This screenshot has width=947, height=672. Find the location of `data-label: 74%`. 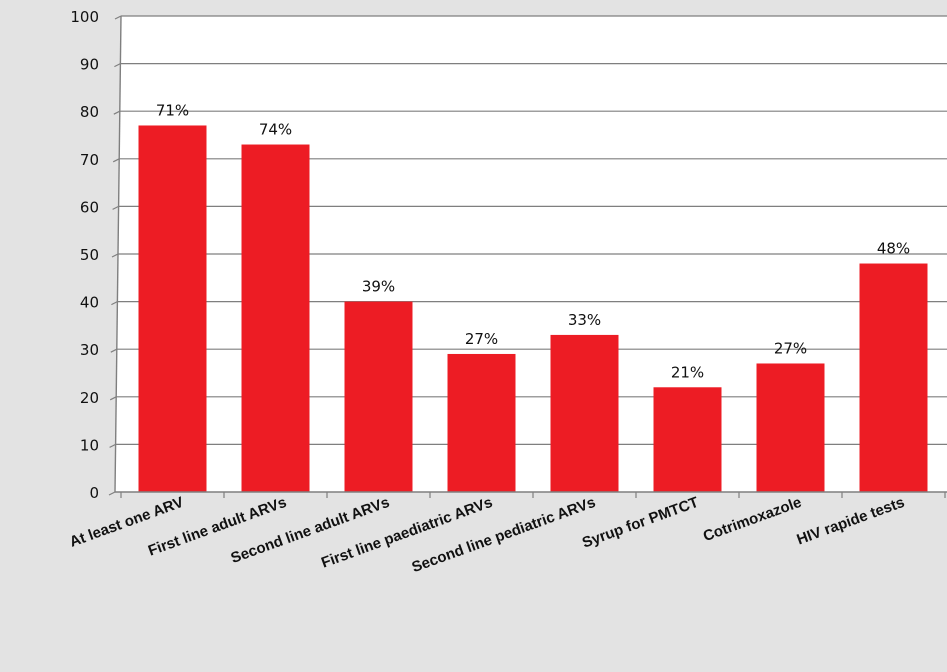

data-label: 74% is located at coordinates (275, 130).